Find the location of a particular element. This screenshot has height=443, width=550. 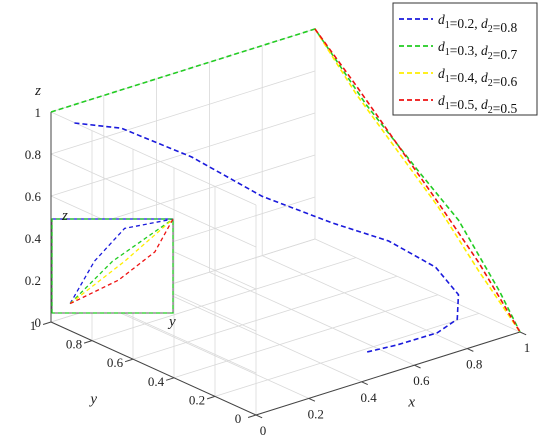

y-axis-label: y is located at coordinates (92, 399).